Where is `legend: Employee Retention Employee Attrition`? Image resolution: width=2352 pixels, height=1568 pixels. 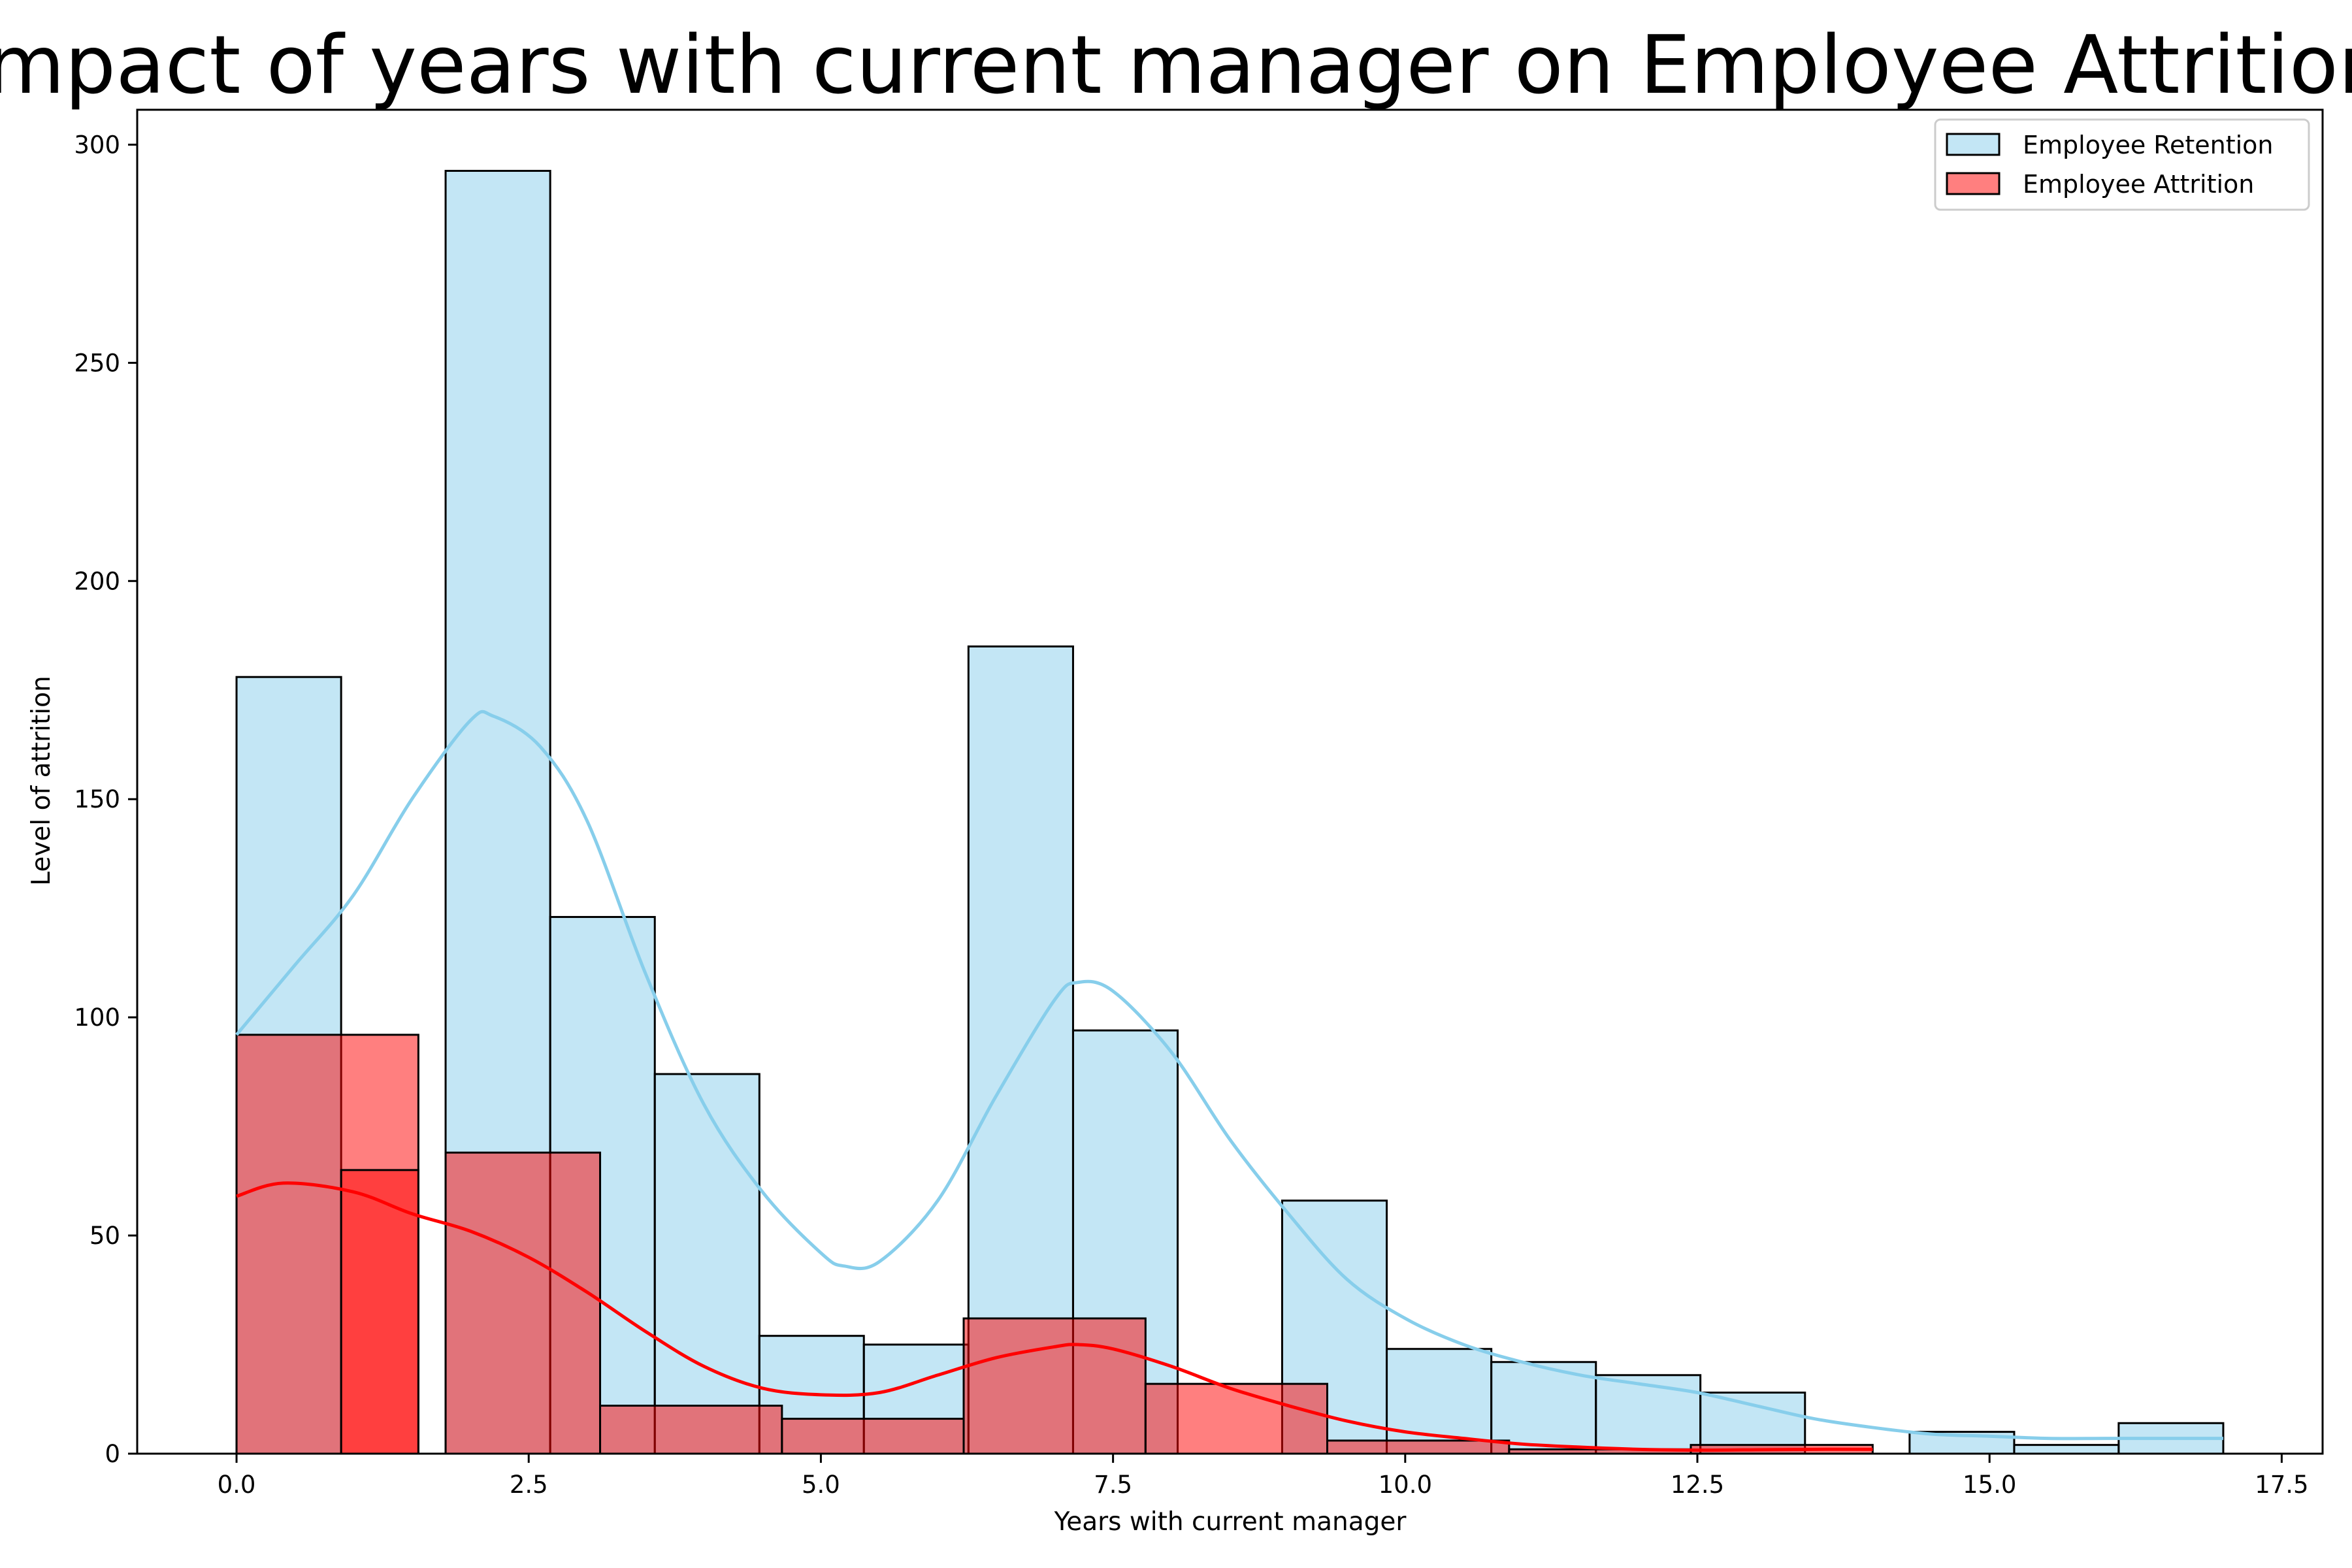 legend: Employee Retention Employee Attrition is located at coordinates (2122, 164).